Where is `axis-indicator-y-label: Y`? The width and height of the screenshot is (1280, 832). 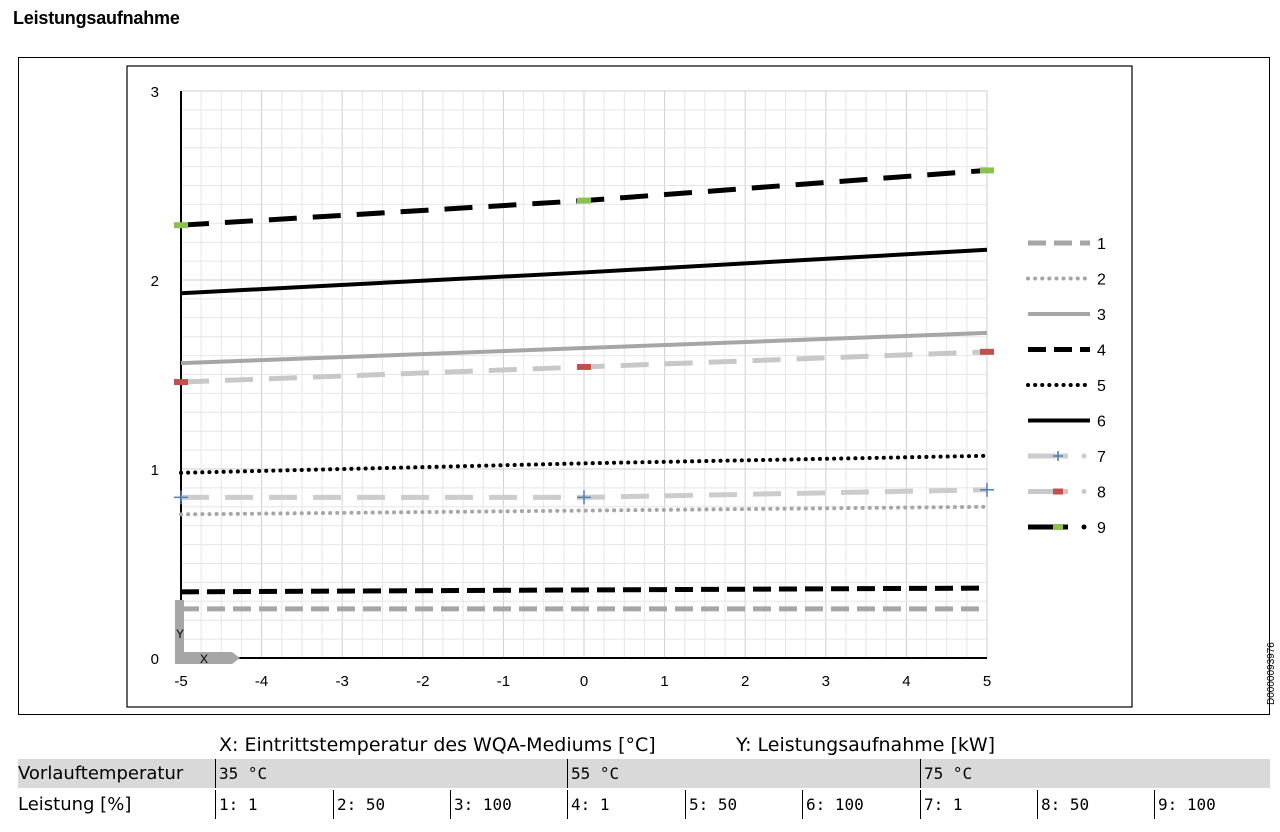
axis-indicator-y-label: Y is located at coordinates (180, 634).